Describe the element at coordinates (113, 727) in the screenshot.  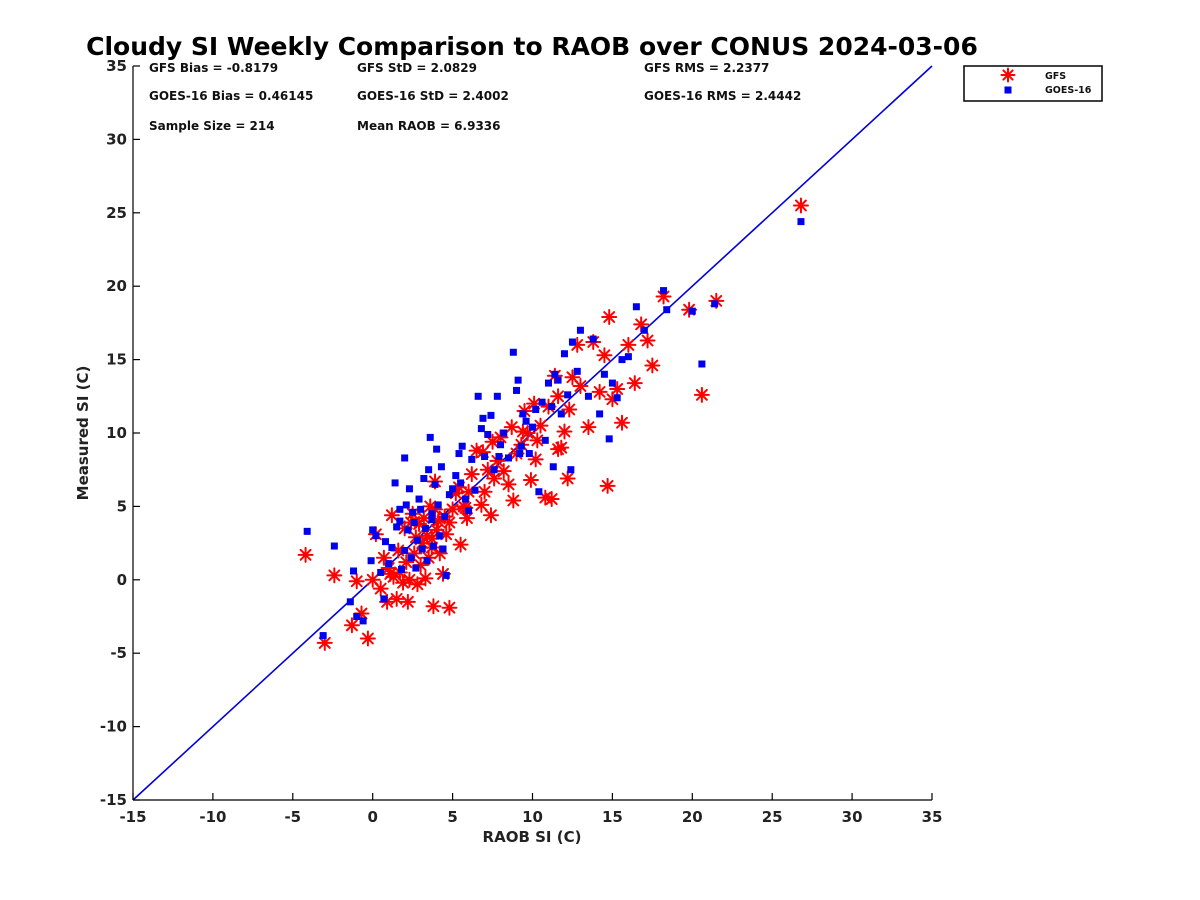
I see `y-tick-label: -10` at that location.